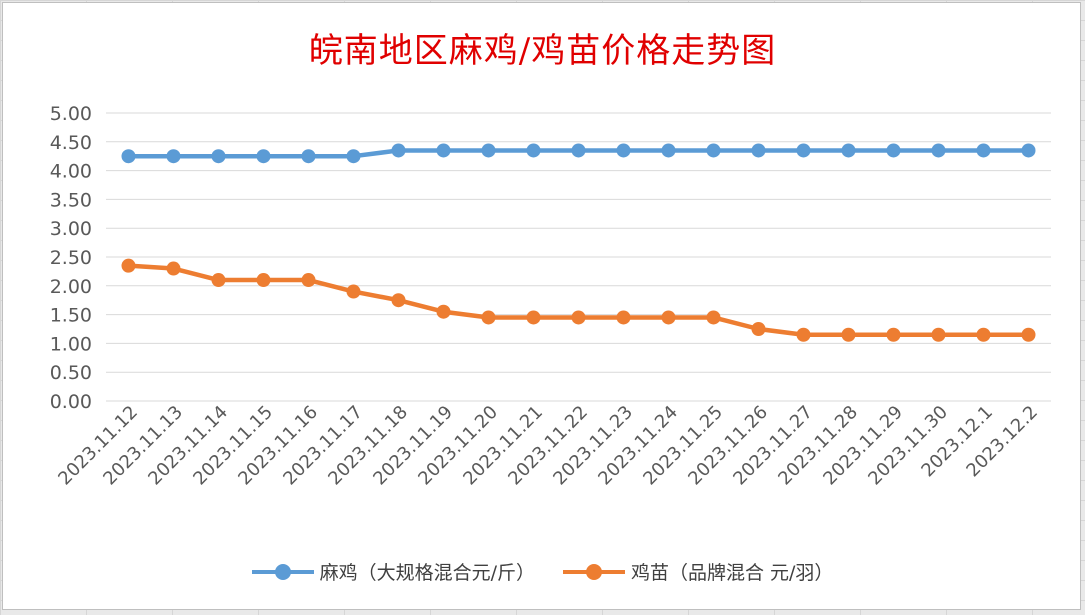 The image size is (1085, 615). What do you see at coordinates (71, 402) in the screenshot?
I see `y-tick-label: 0.00` at bounding box center [71, 402].